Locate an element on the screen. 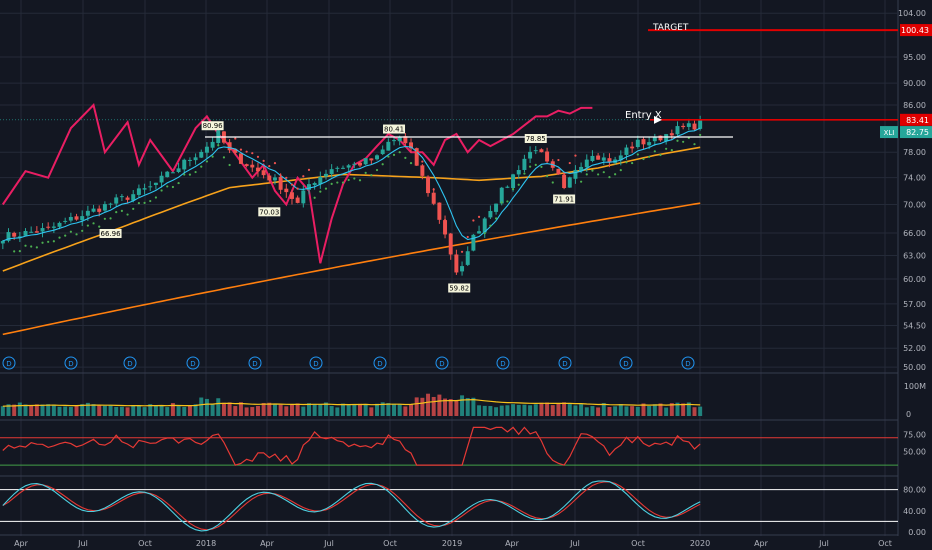  time-tick-label: 2018 is located at coordinates (206, 543).